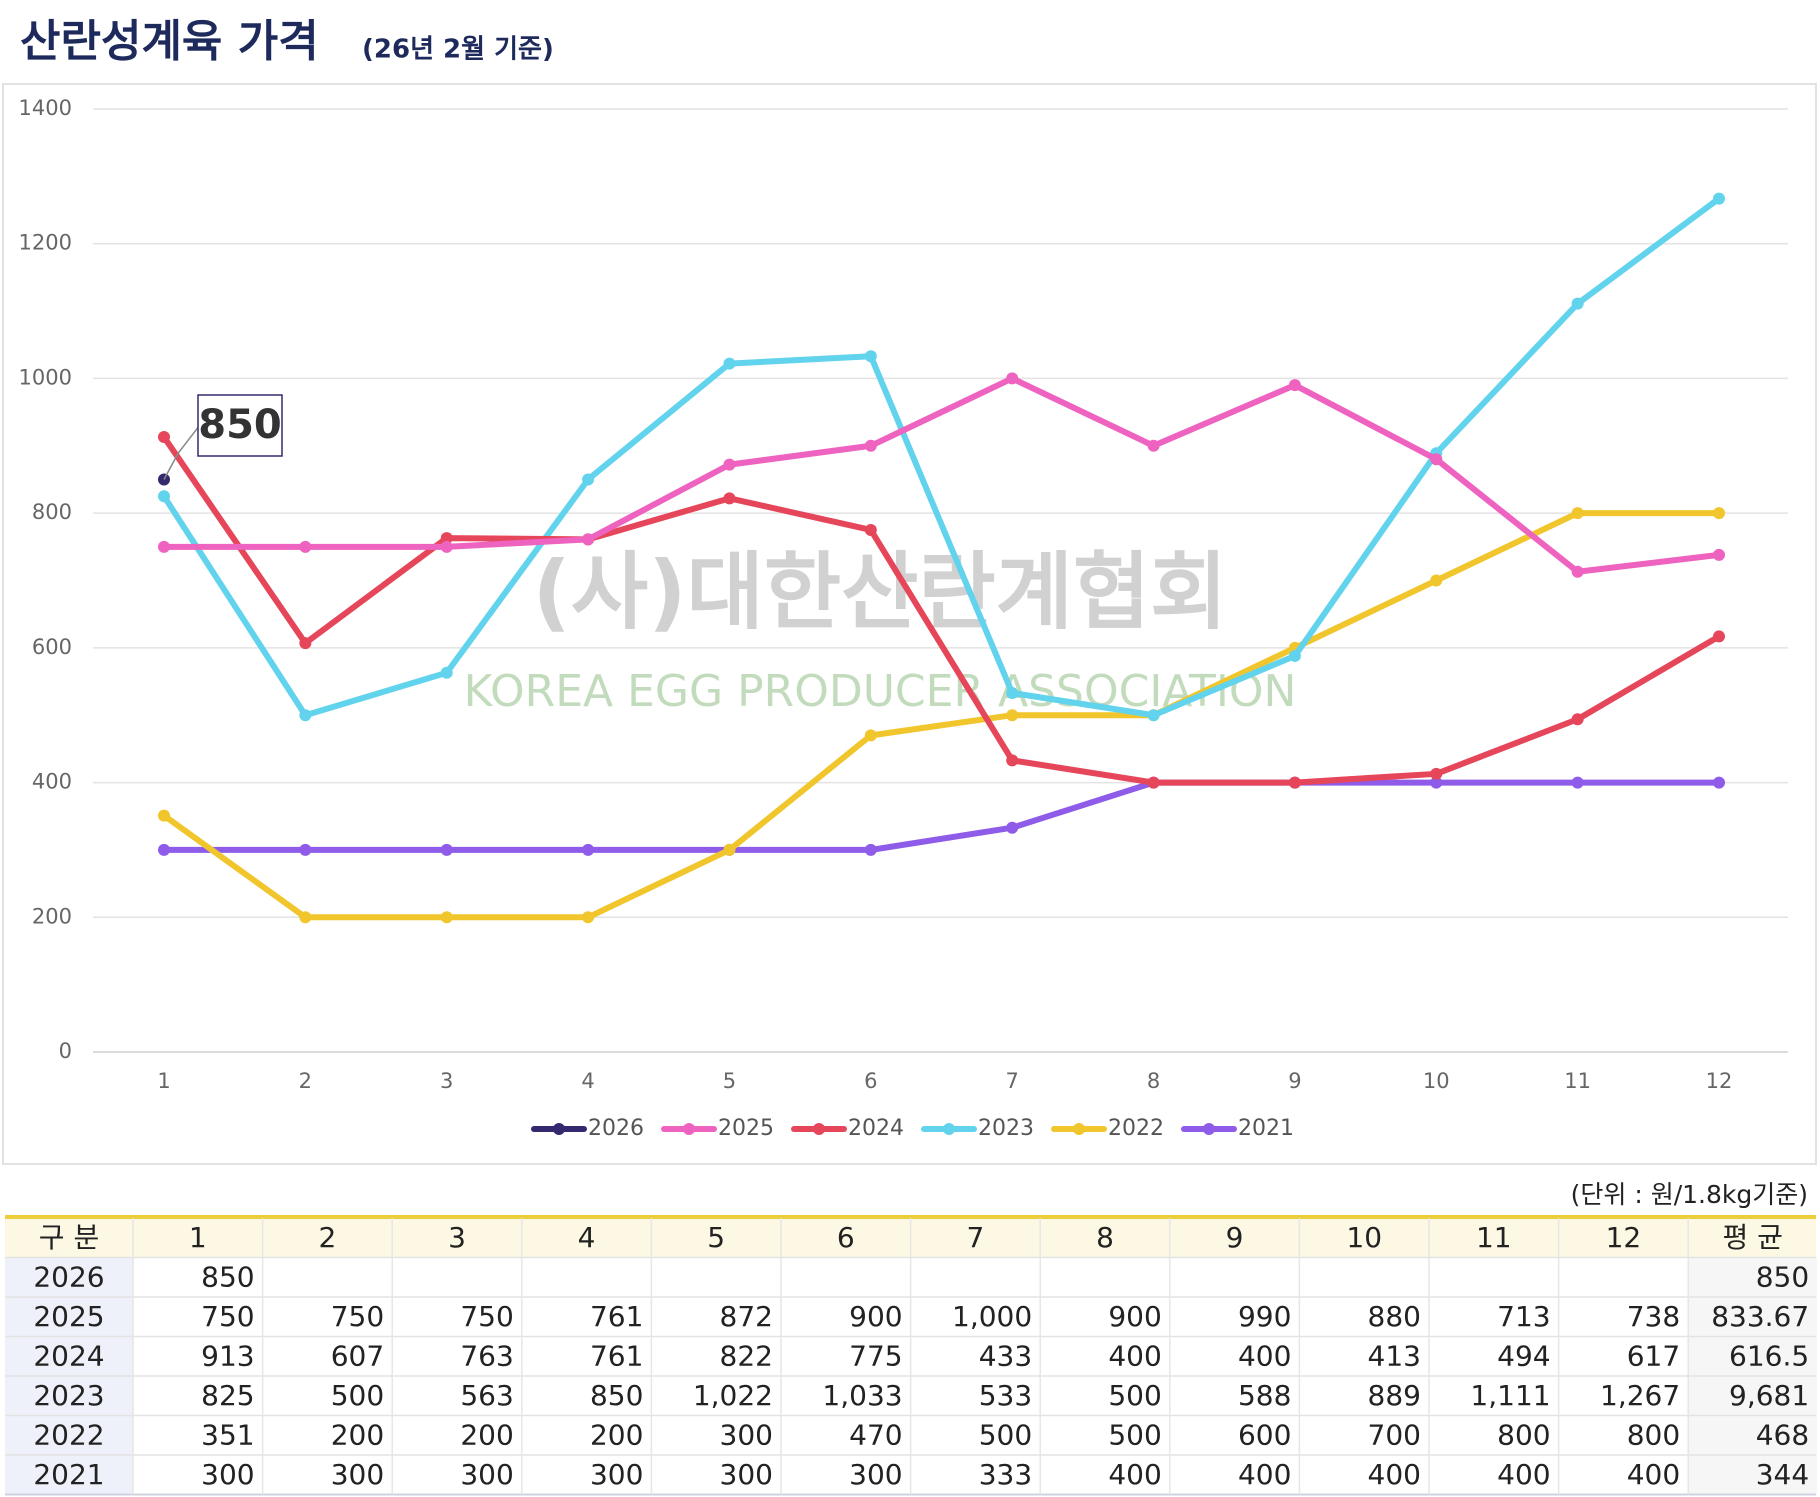  I want to click on x-tick-label: 9, so click(1294, 1081).